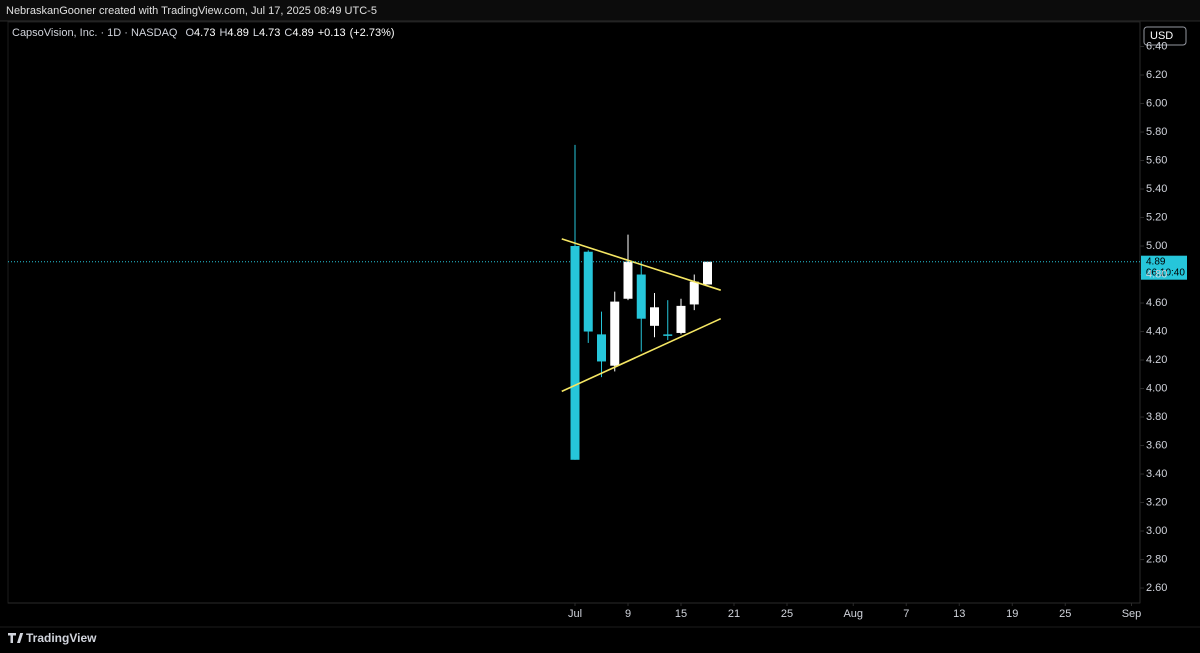  I want to click on y-tick-label: 4.20, so click(1156, 360).